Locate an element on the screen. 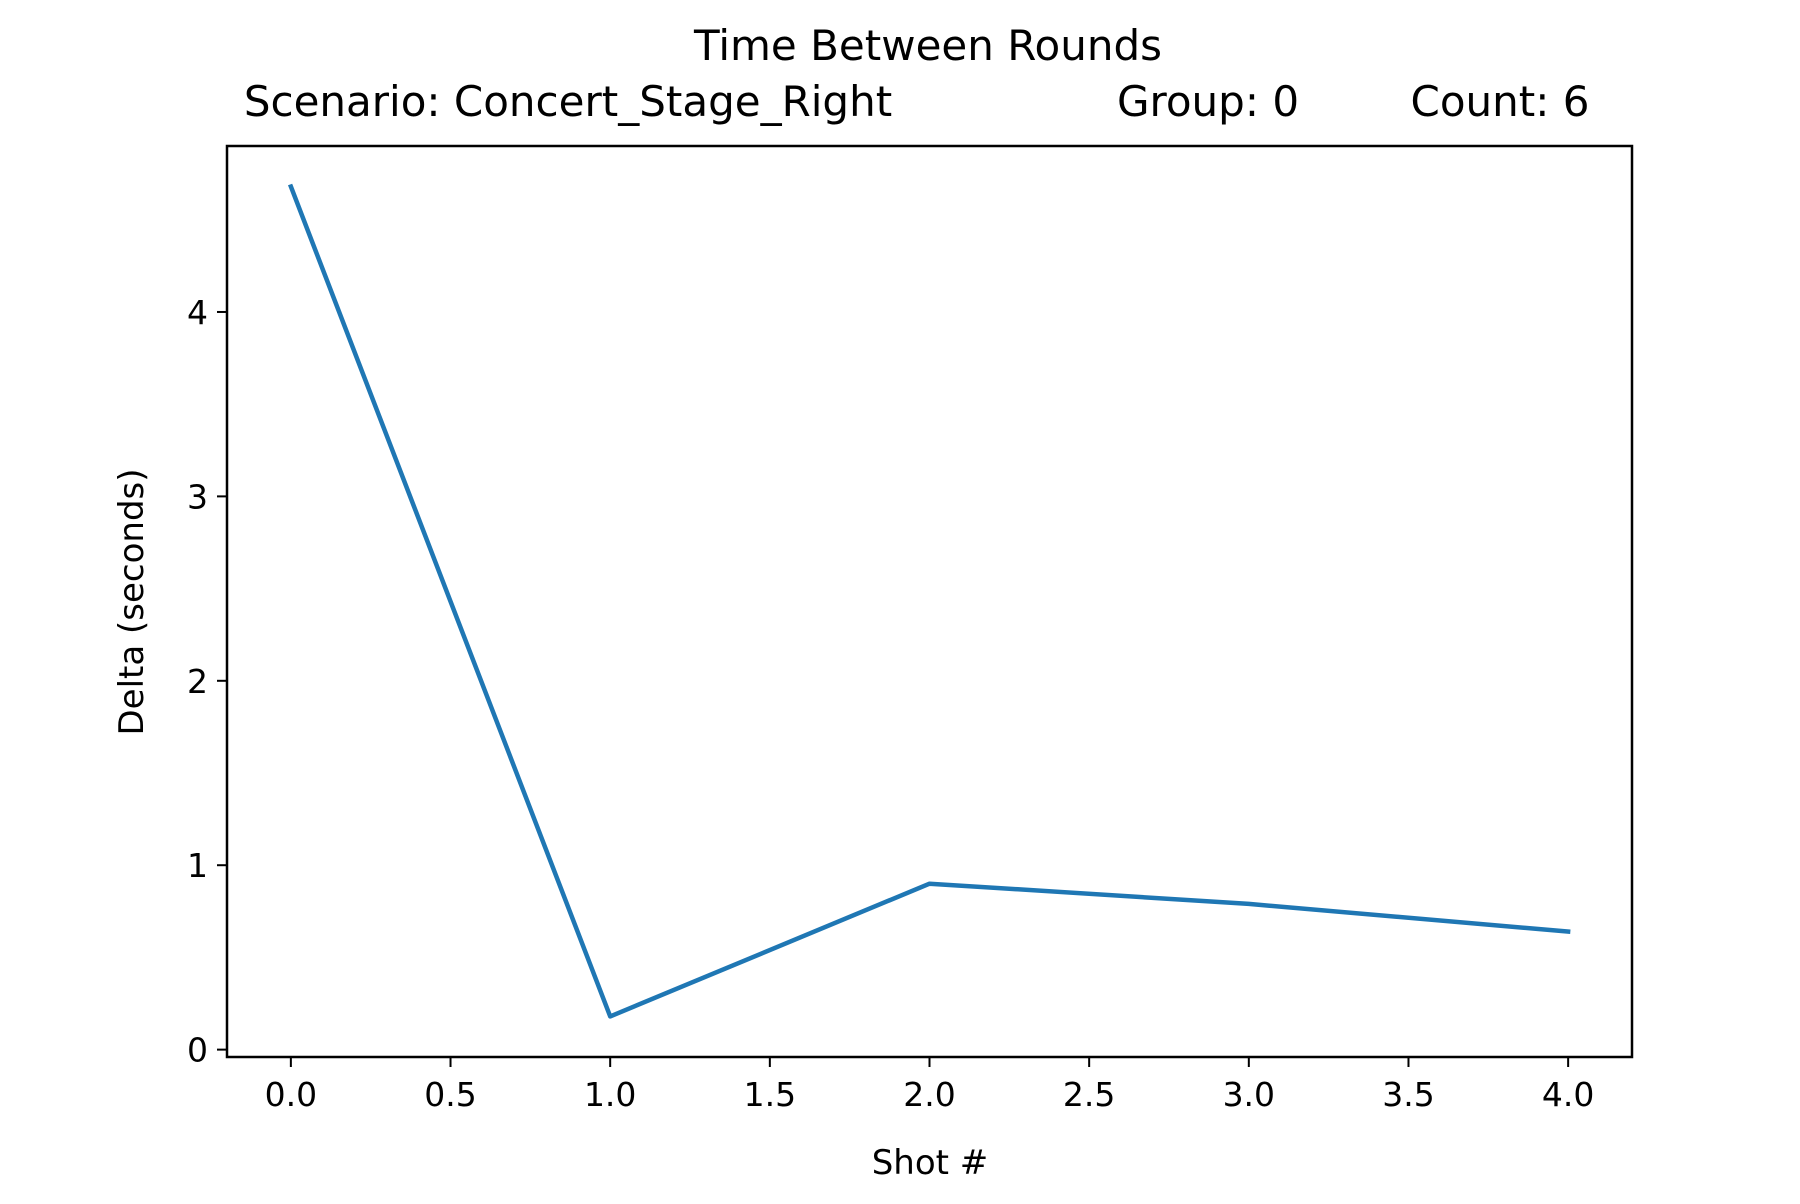  x-axis-label: Shot # is located at coordinates (930, 1163).